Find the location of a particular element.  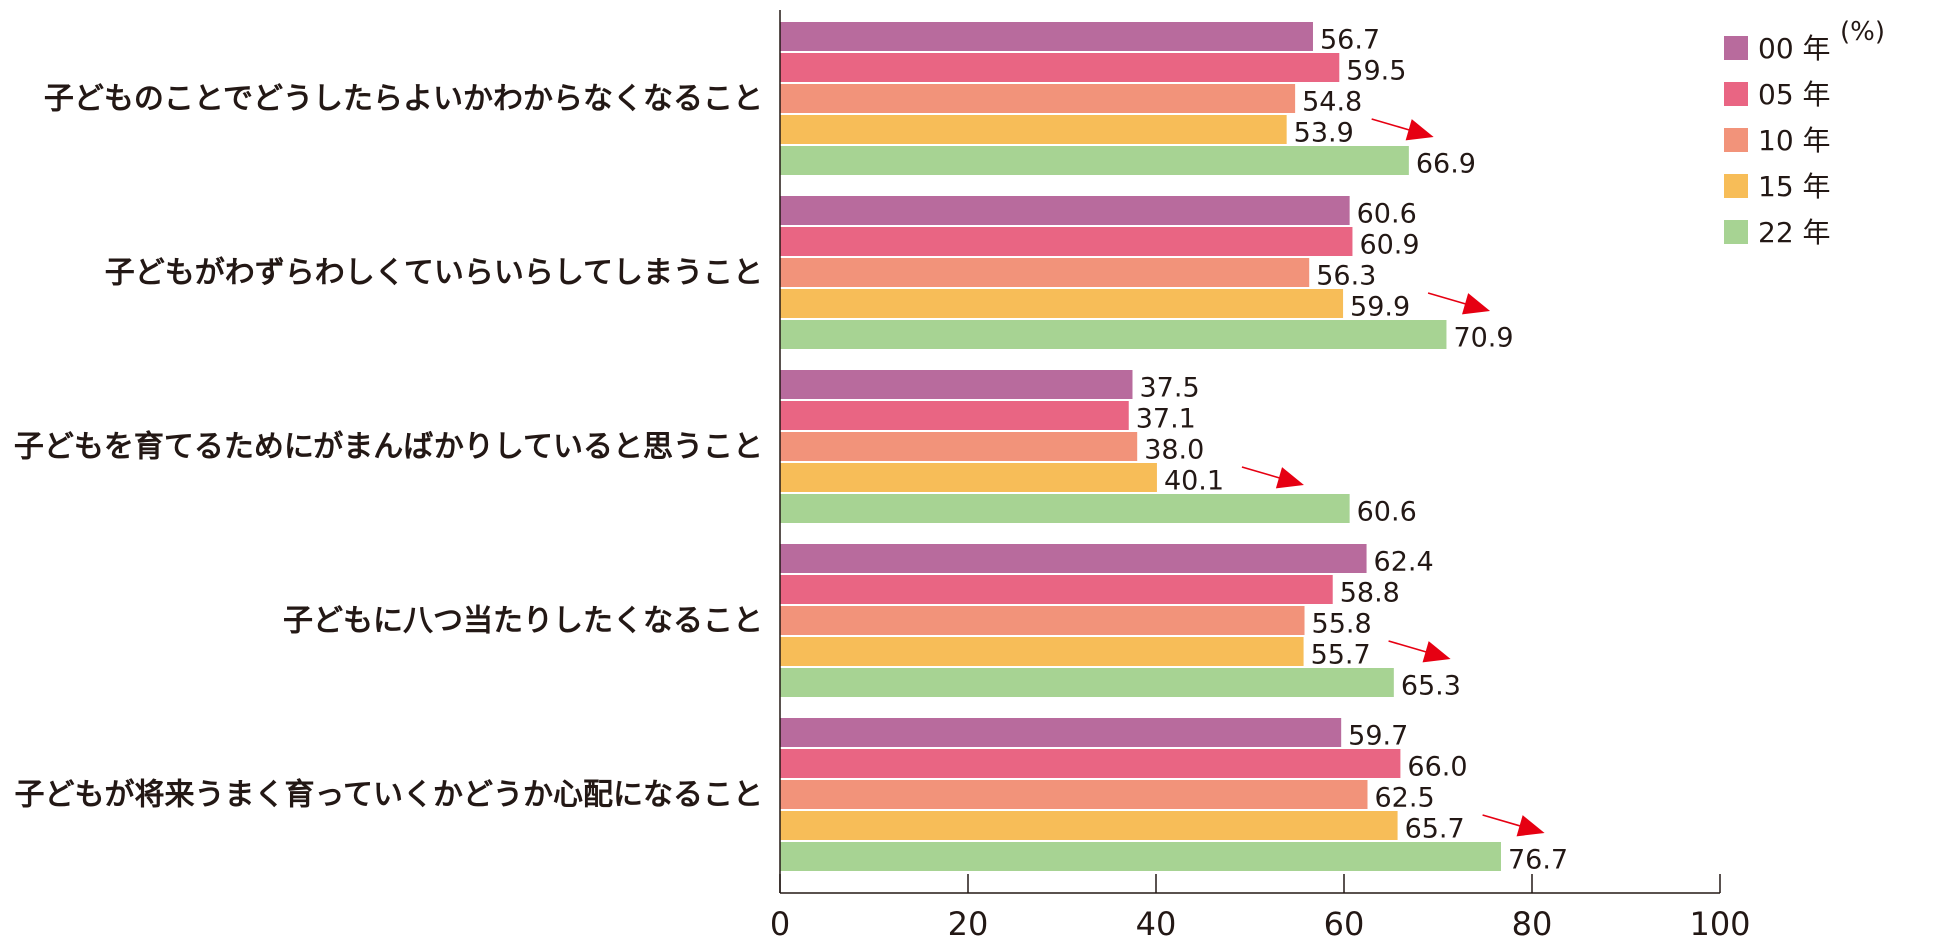

value-label: 62.5 is located at coordinates (1405, 798).